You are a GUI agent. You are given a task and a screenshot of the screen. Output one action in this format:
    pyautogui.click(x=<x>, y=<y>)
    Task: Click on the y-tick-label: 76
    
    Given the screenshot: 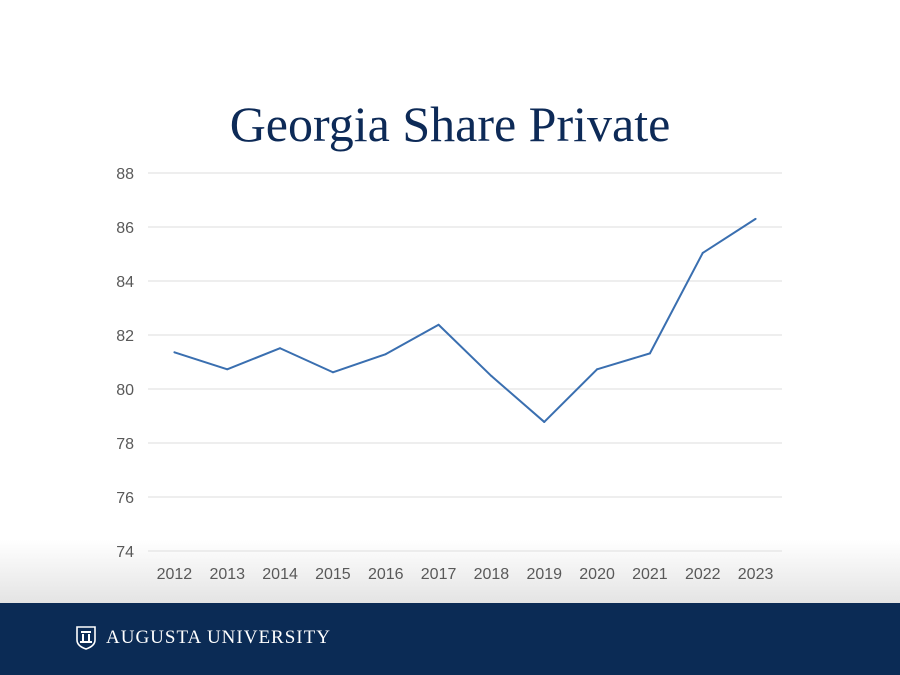 What is the action you would take?
    pyautogui.click(x=125, y=498)
    